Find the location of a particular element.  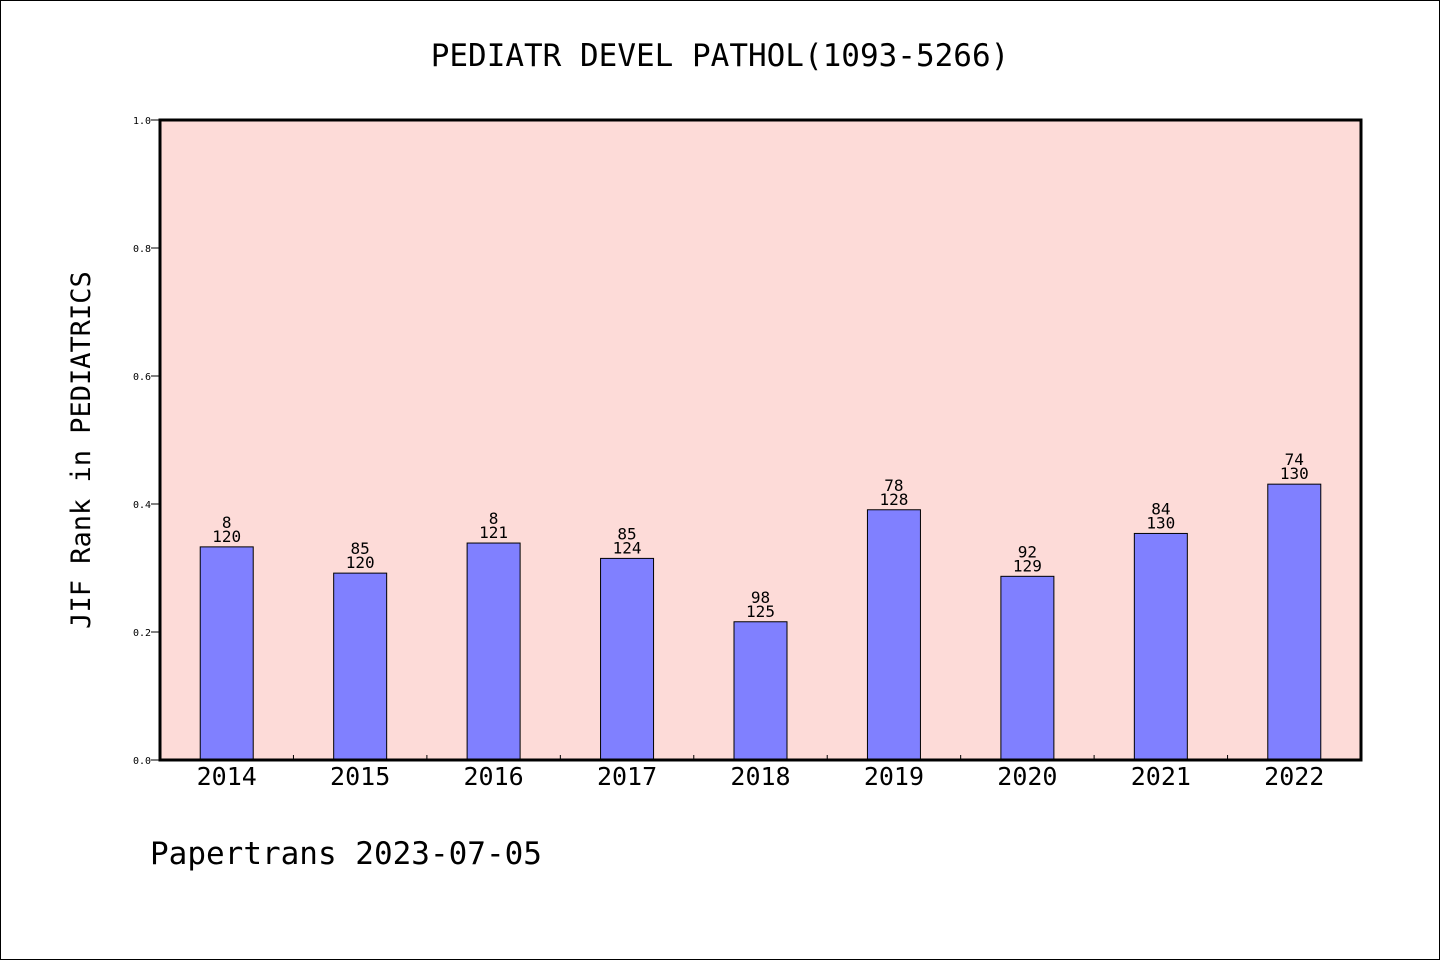

bar-total-label: 128 is located at coordinates (893, 499).